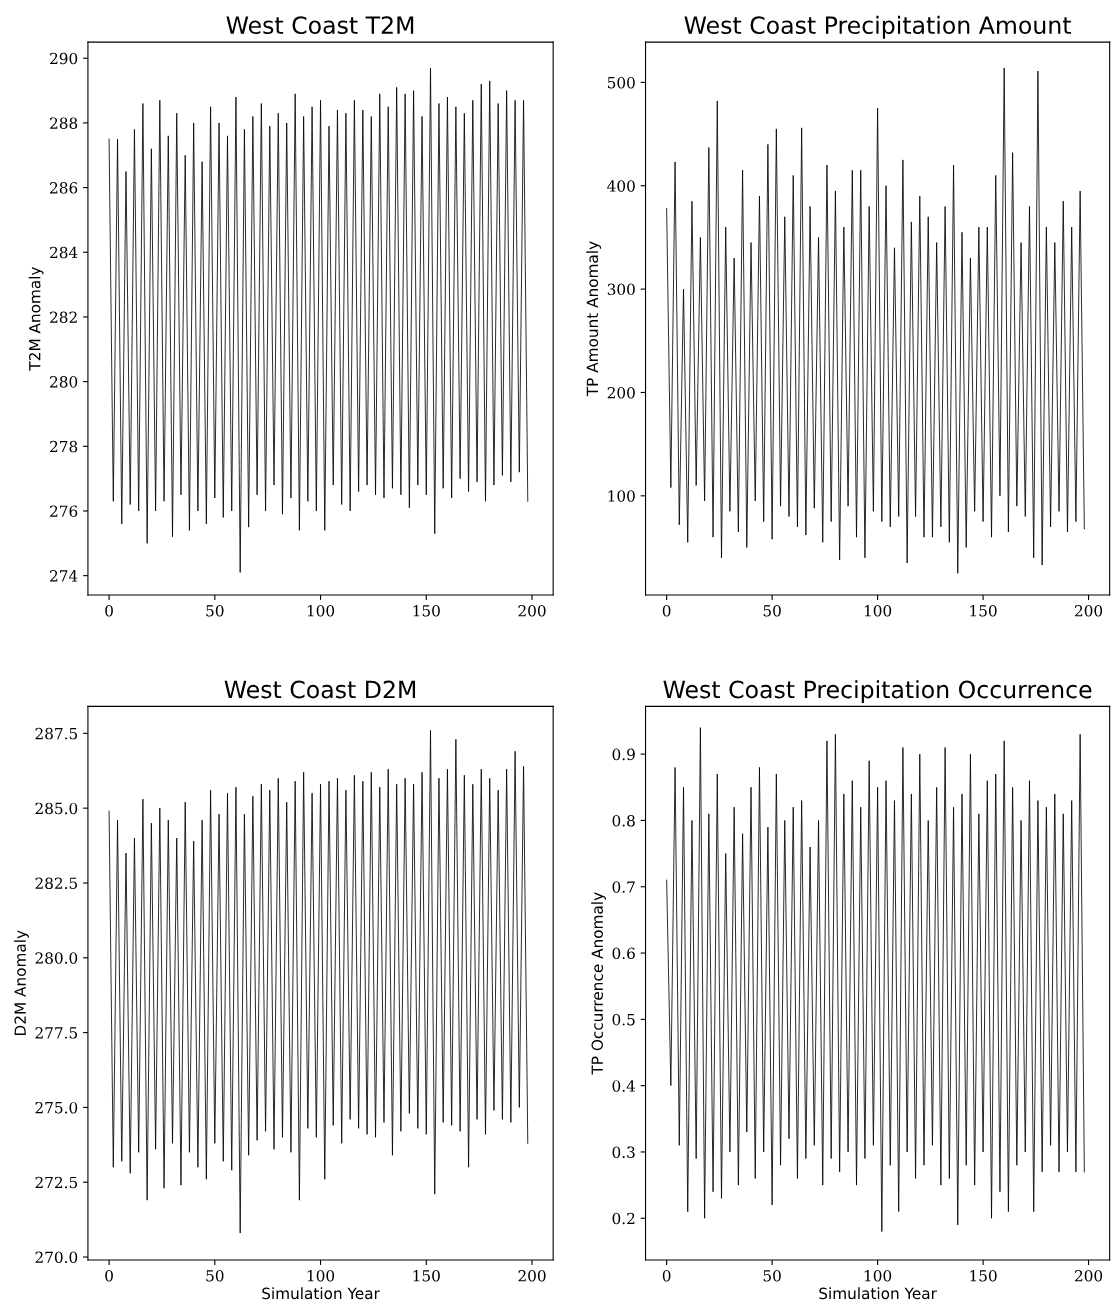  I want to click on y-tick-label: 0.8, so click(623, 820).